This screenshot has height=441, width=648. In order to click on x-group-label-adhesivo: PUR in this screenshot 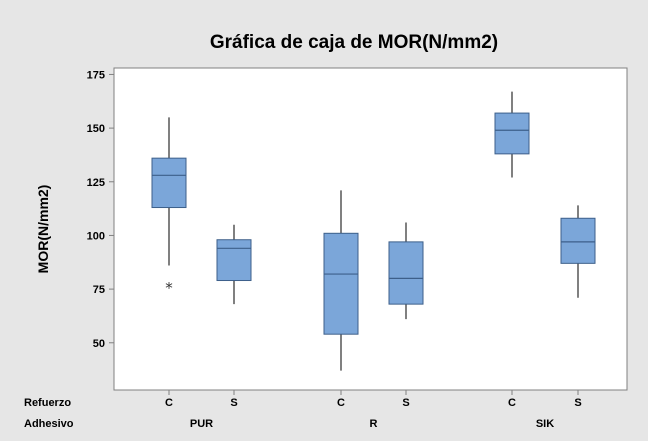, I will do `click(201, 424)`.